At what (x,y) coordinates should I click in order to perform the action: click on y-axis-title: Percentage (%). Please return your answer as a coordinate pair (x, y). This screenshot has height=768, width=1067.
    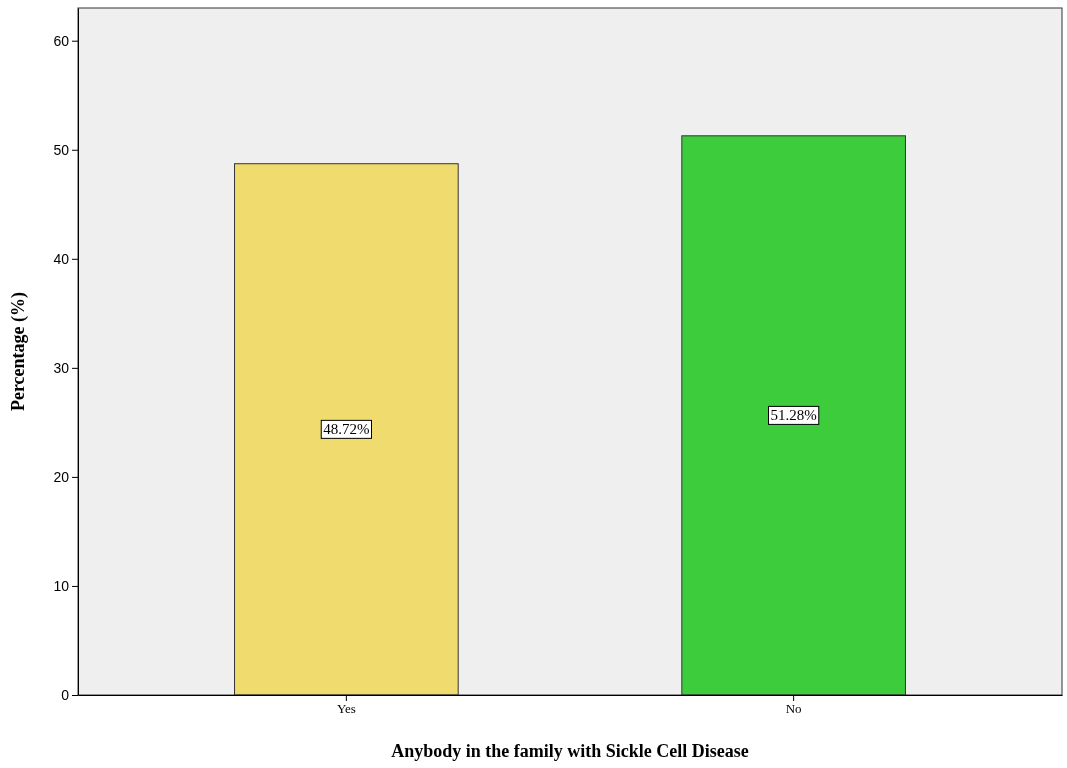
    Looking at the image, I should click on (18, 351).